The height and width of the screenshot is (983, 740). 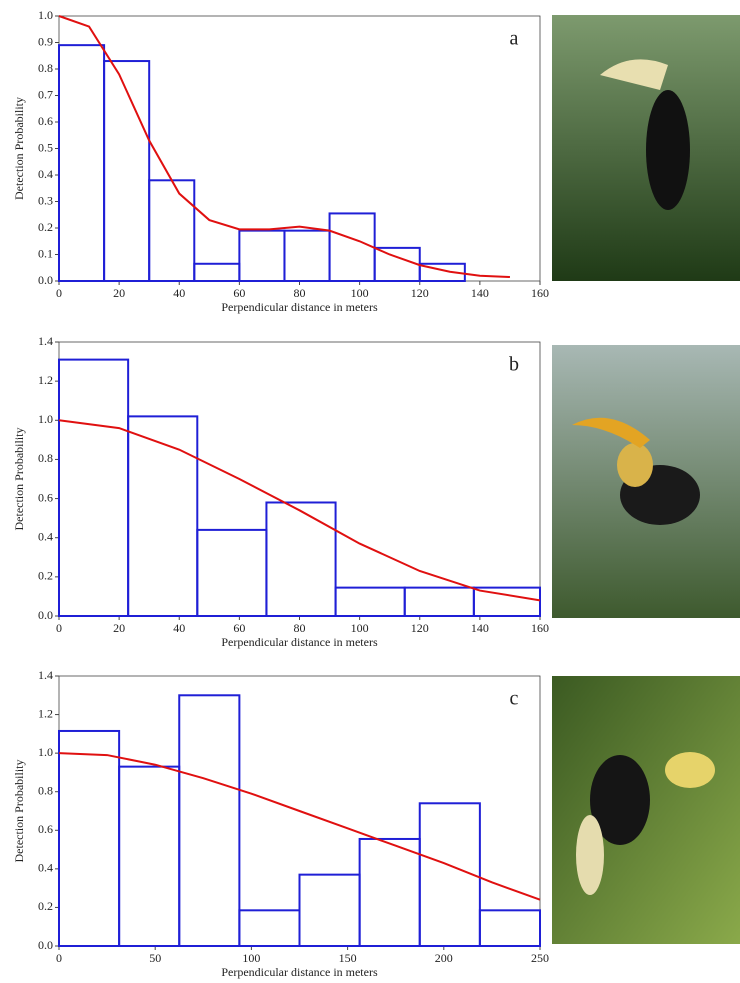 I want to click on panel-label: a, so click(x=514, y=39).